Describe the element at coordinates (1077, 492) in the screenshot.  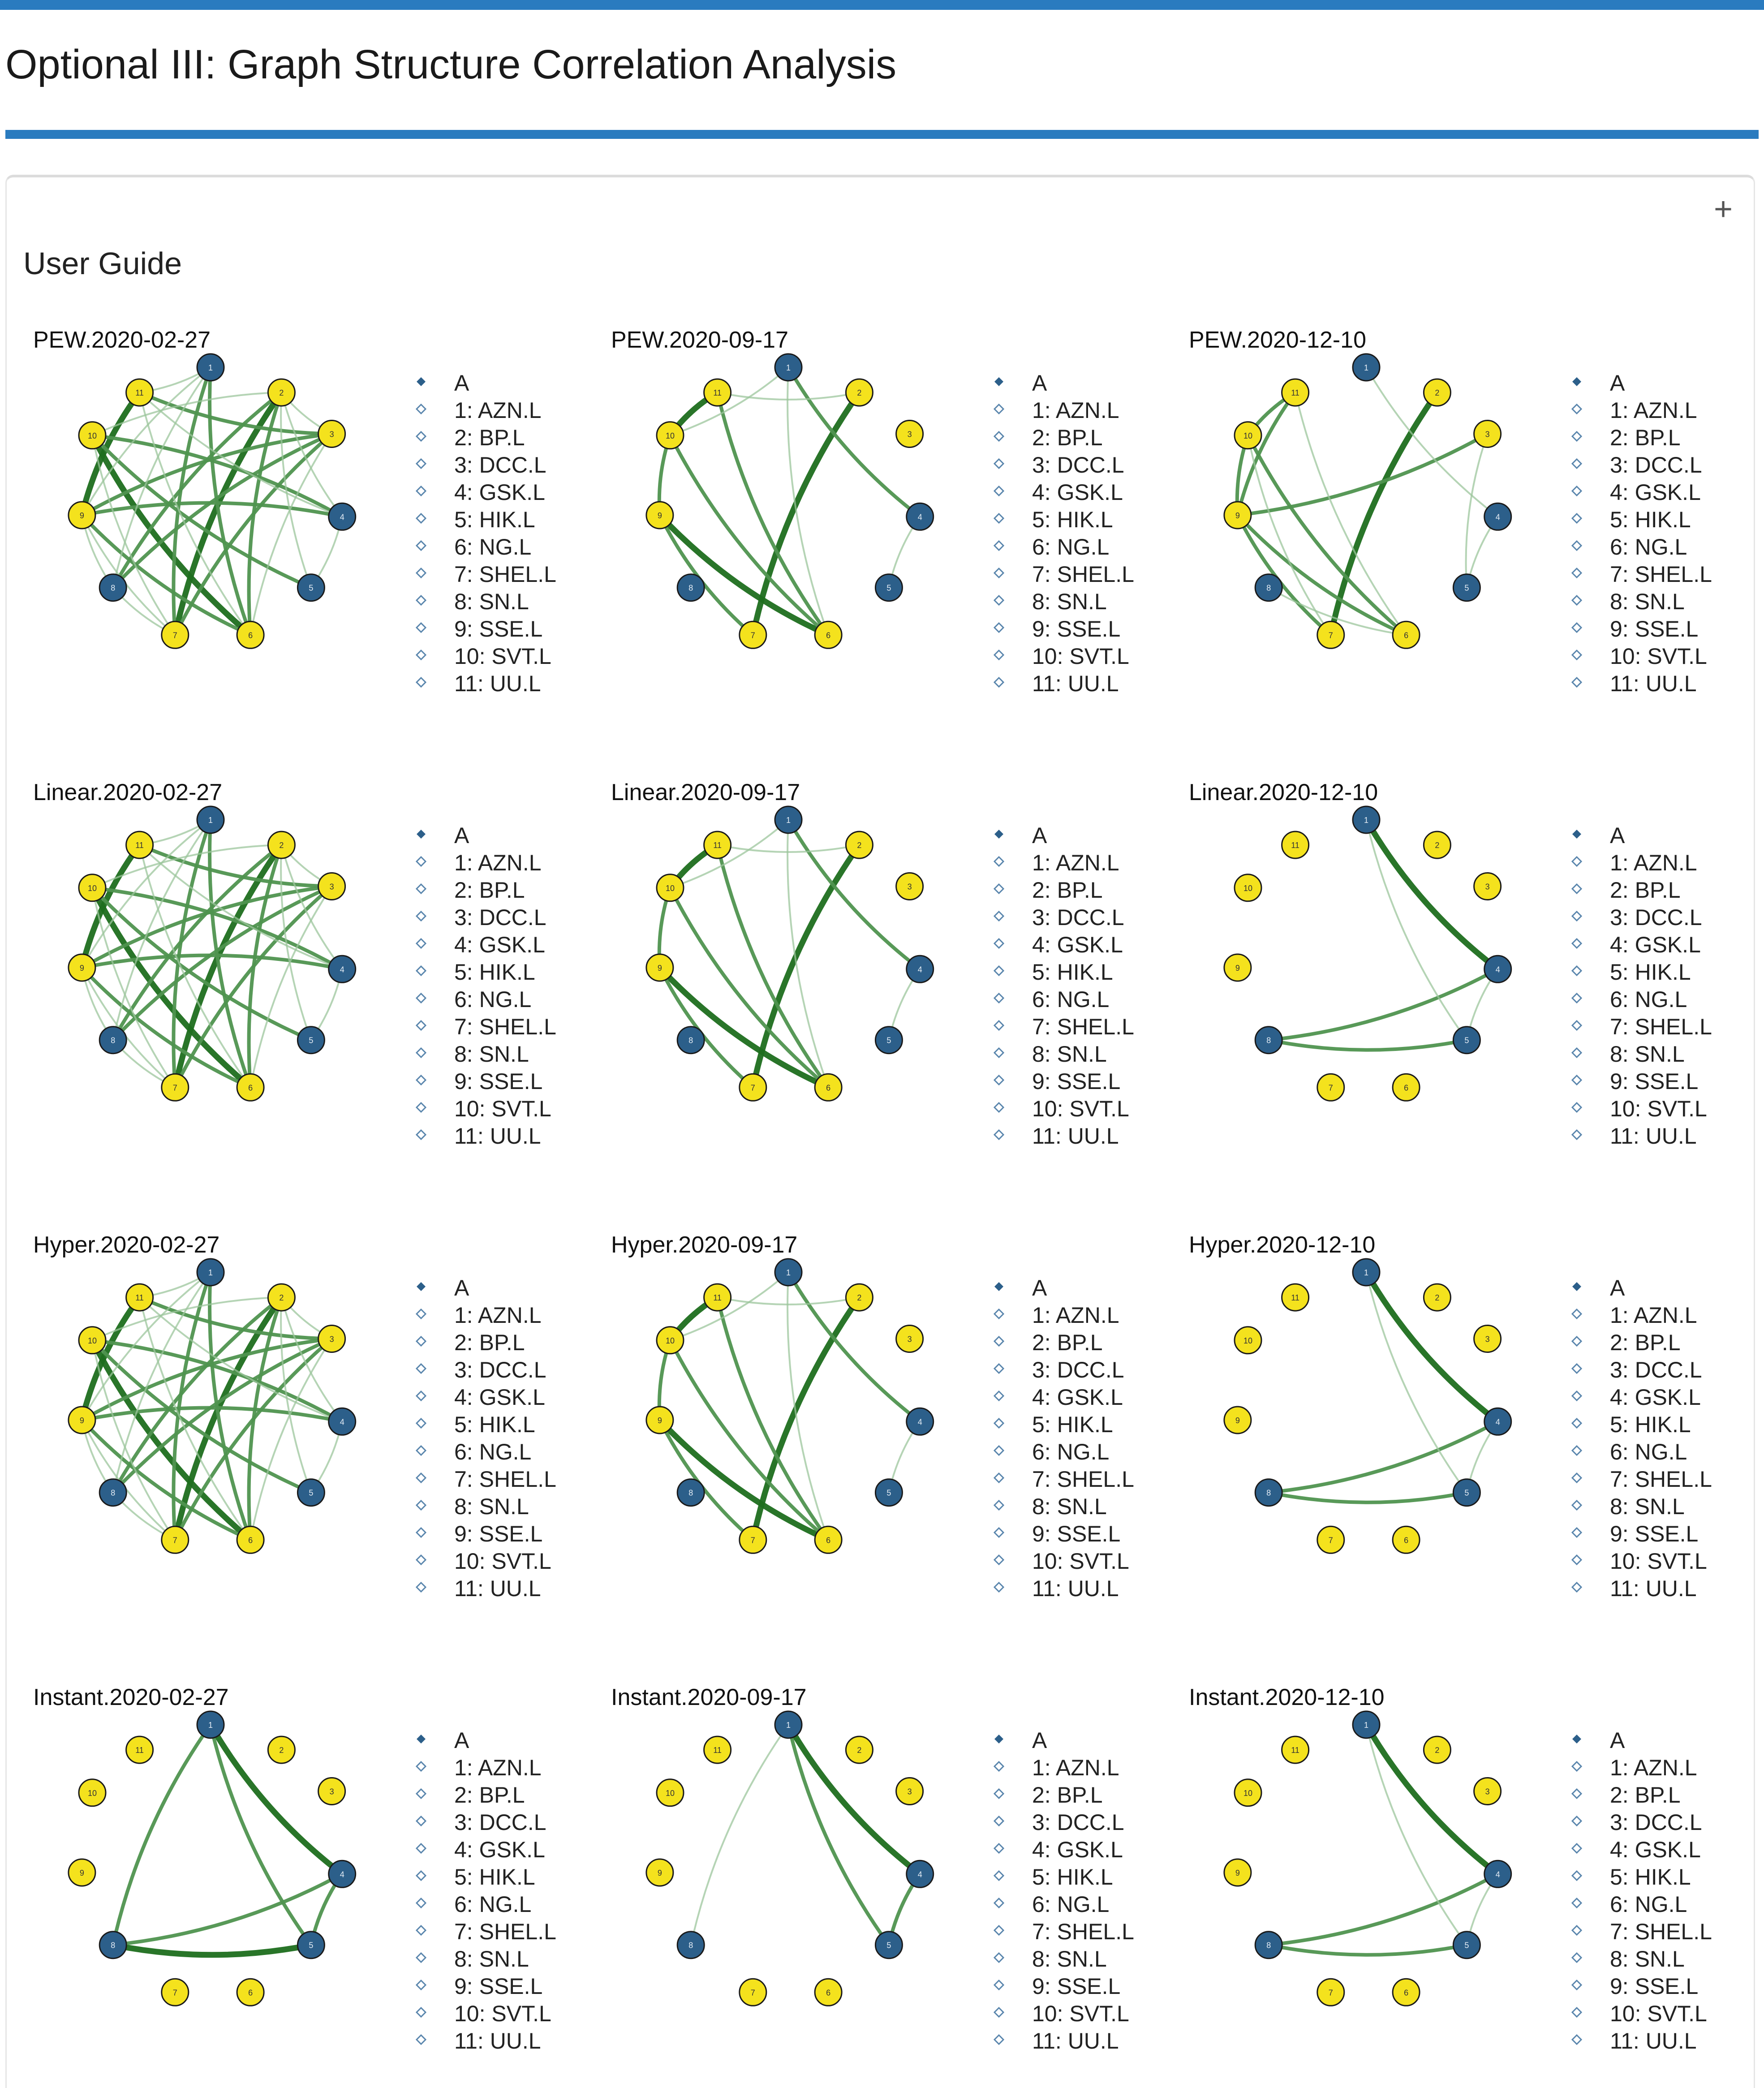
I see `legend-item: 4: GSK.L` at that location.